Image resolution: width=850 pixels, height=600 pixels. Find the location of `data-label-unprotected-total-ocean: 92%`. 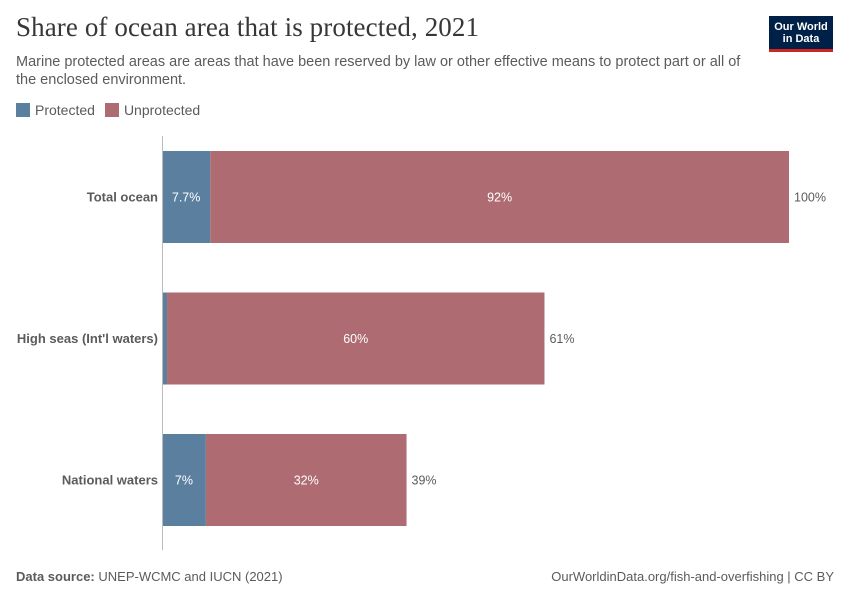

data-label-unprotected-total-ocean: 92% is located at coordinates (499, 198).